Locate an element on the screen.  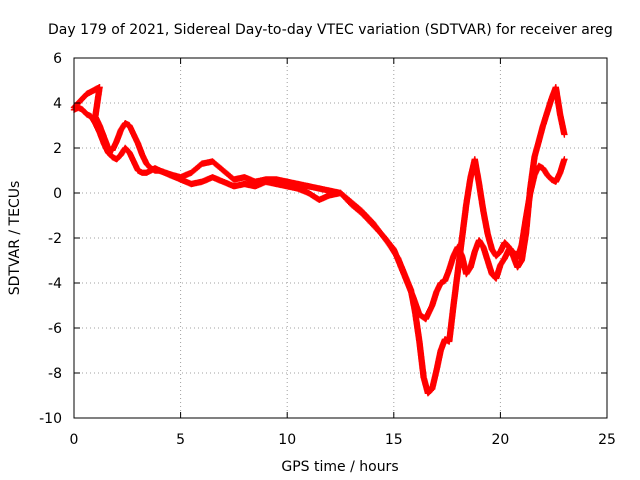
x-tick-label: 25 is located at coordinates (607, 440).